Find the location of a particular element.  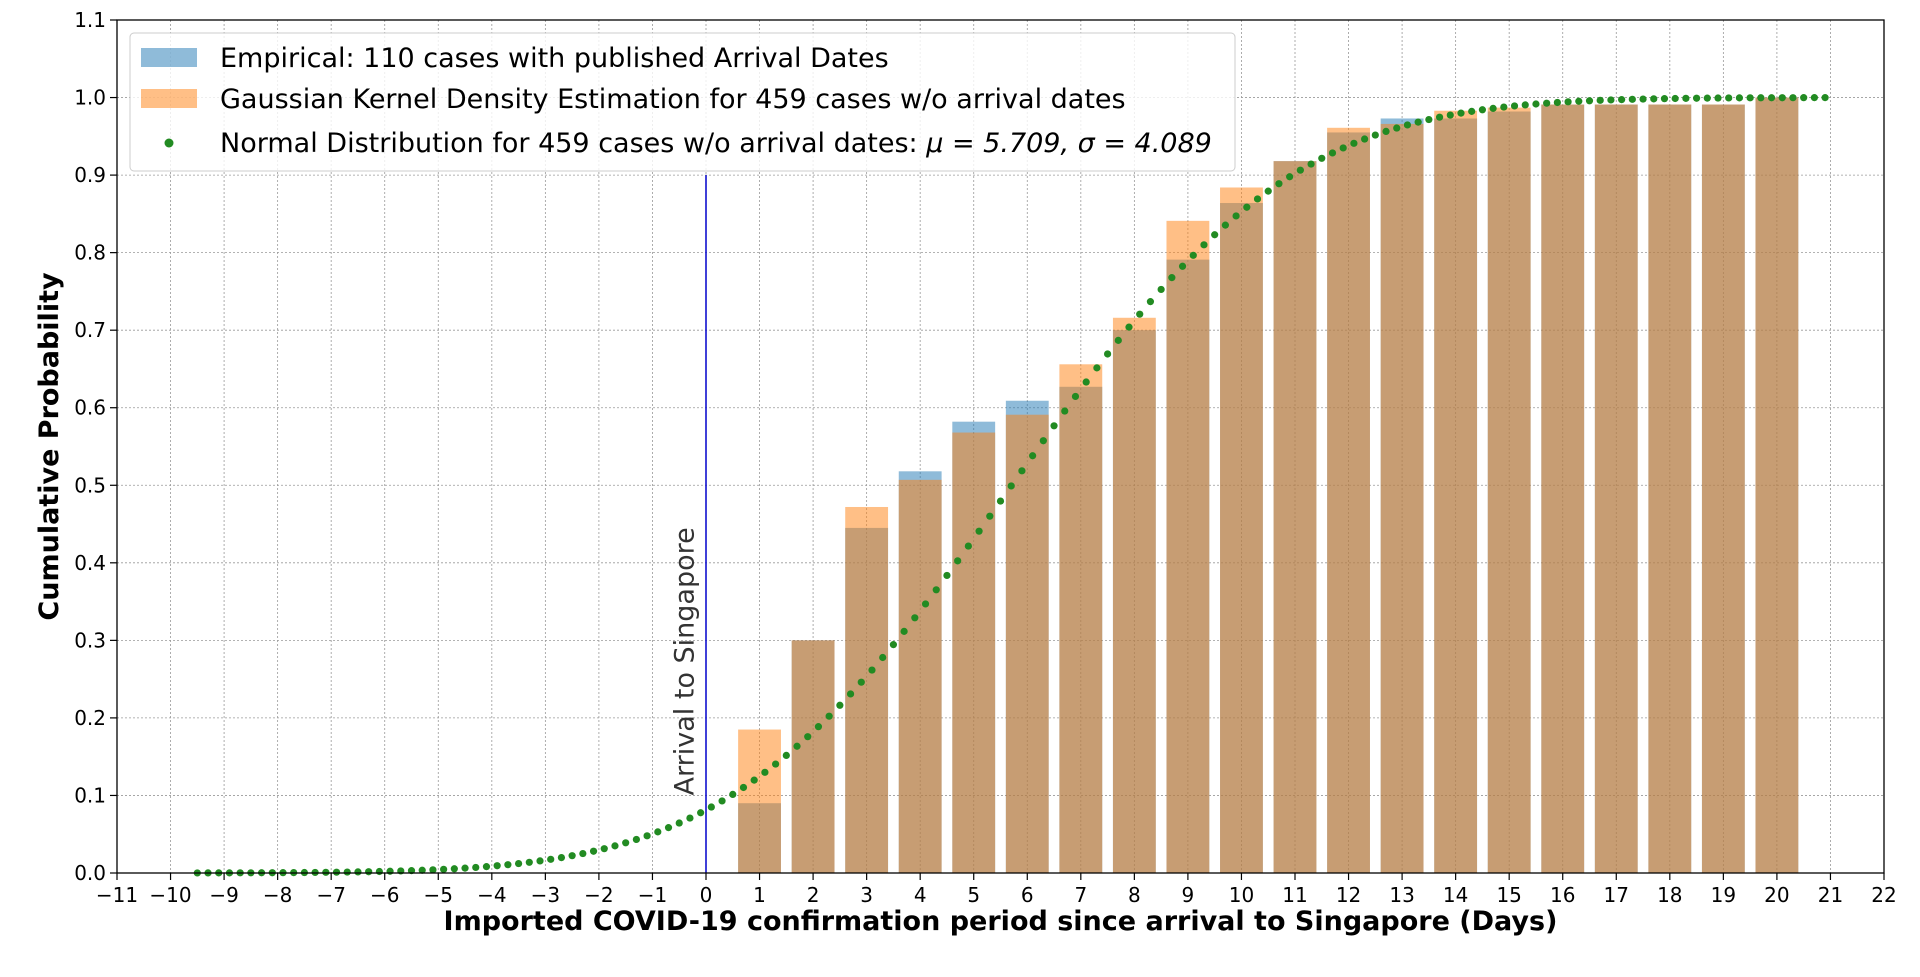

x-tick-label: −4 is located at coordinates (491, 895).